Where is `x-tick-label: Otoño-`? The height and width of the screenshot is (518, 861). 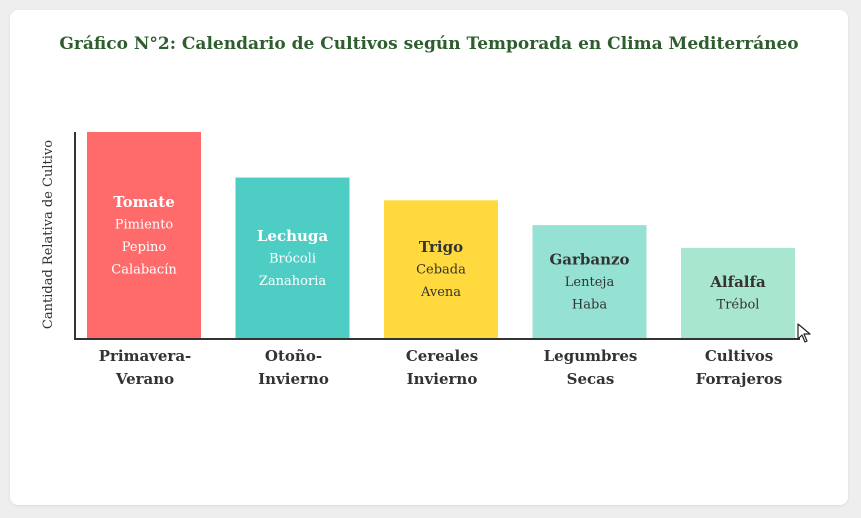
x-tick-label: Otoño- is located at coordinates (293, 356).